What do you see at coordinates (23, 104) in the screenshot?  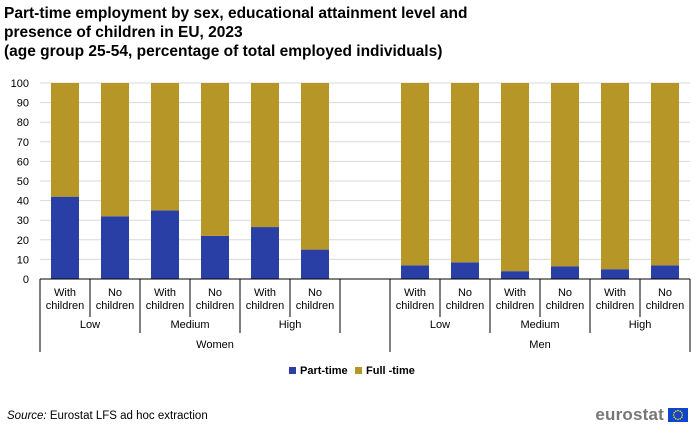 I see `y-tick-label: 90` at bounding box center [23, 104].